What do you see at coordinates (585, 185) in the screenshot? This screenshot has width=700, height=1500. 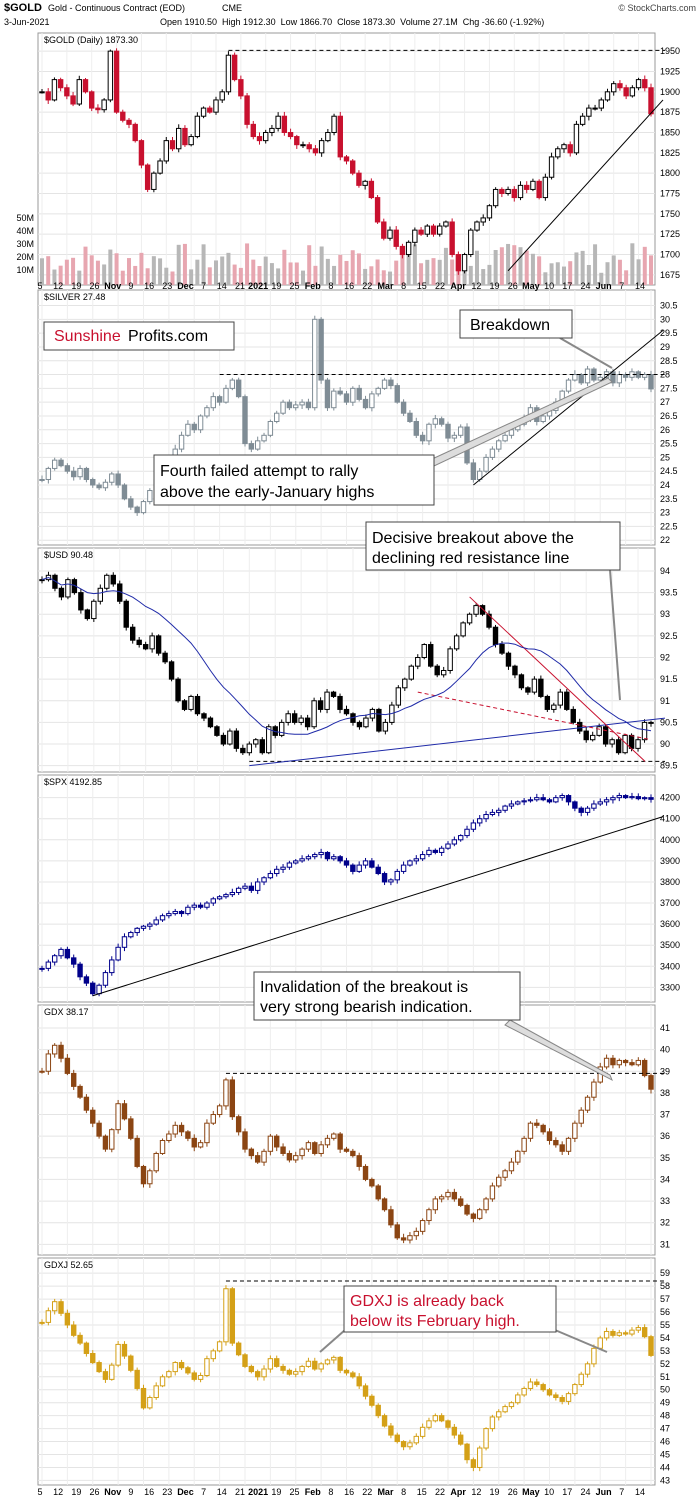 I see `gold-support-line` at bounding box center [585, 185].